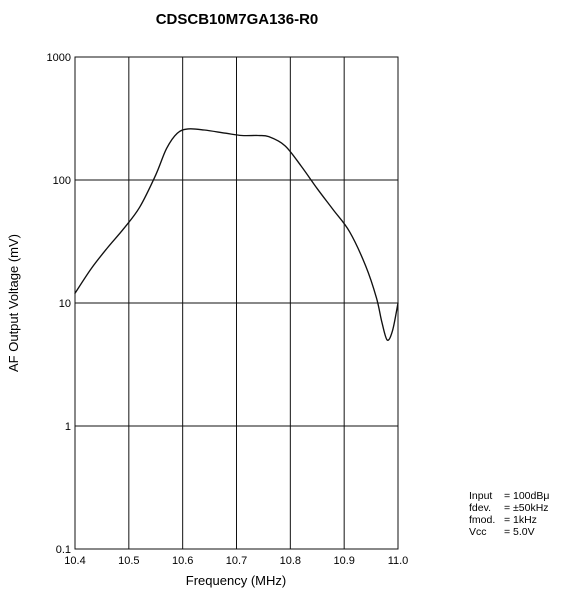  I want to click on y-tick-label: 0.1, so click(63, 550).